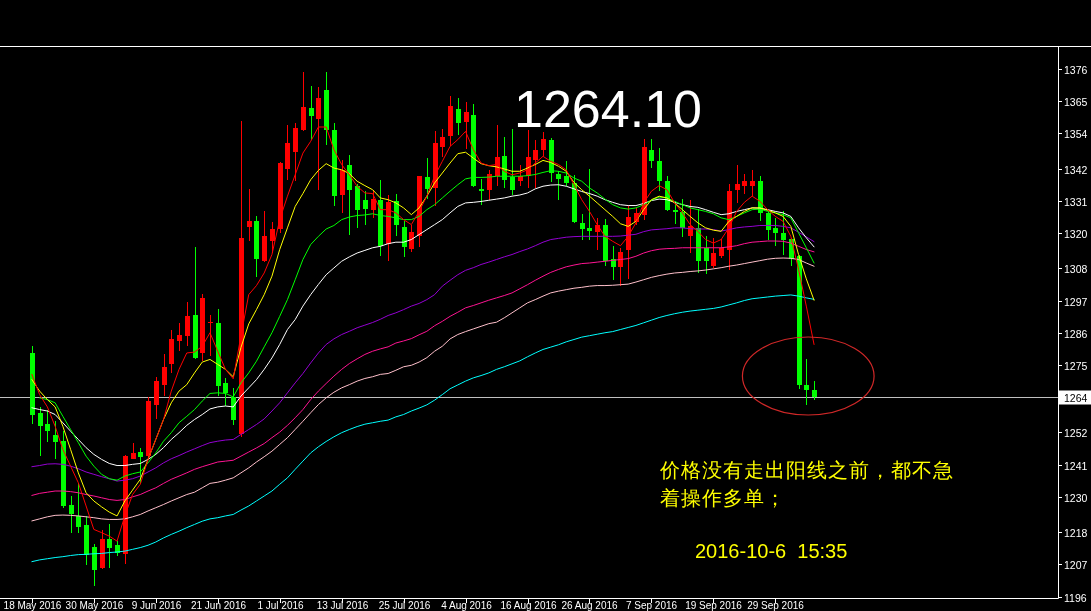  I want to click on annotation: 价格没有走出阳线之前，都不急着操作多单；, so click(807, 484).